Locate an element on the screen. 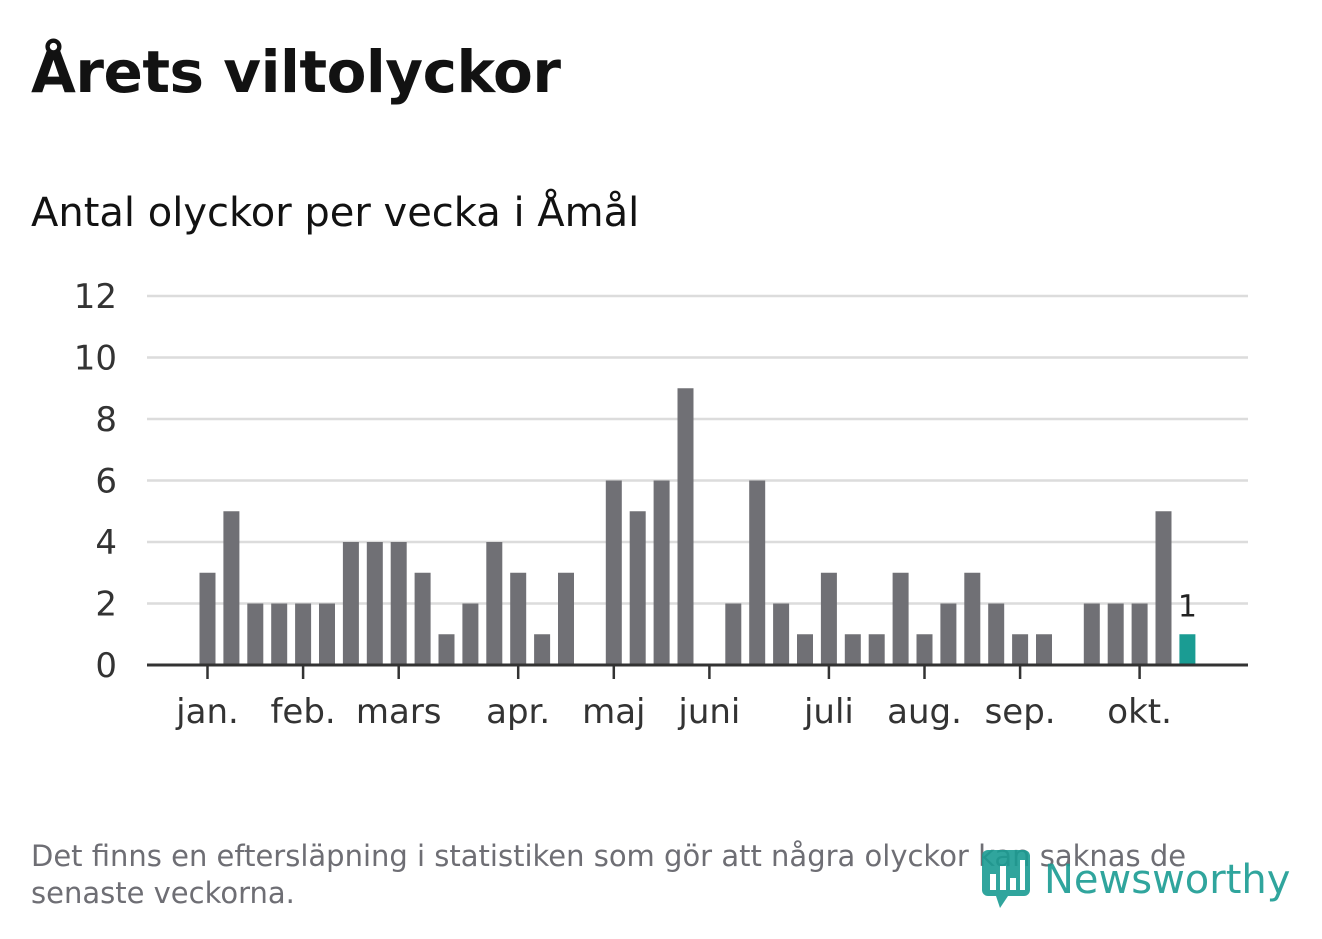  y-tick-label: 8 is located at coordinates (106, 420).